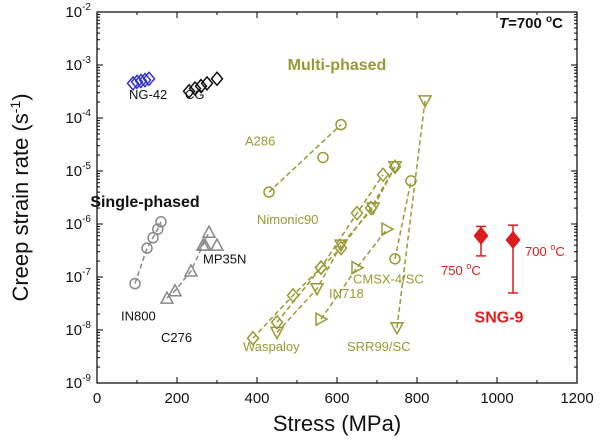 The height and width of the screenshot is (441, 600). I want to click on series-line-c276, so click(188, 265).